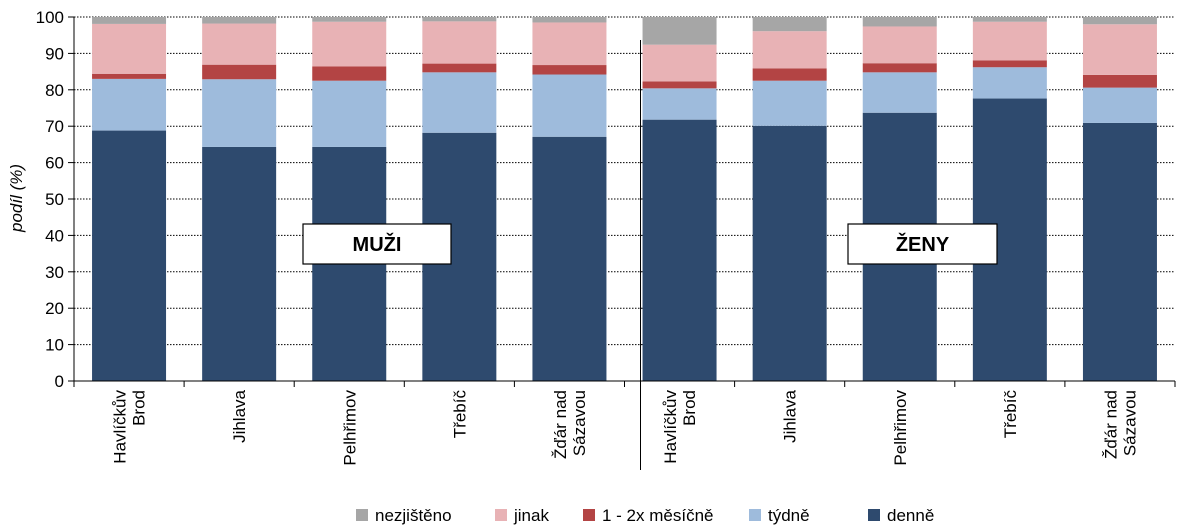  What do you see at coordinates (54, 53) in the screenshot?
I see `y-tick-label: 90` at bounding box center [54, 53].